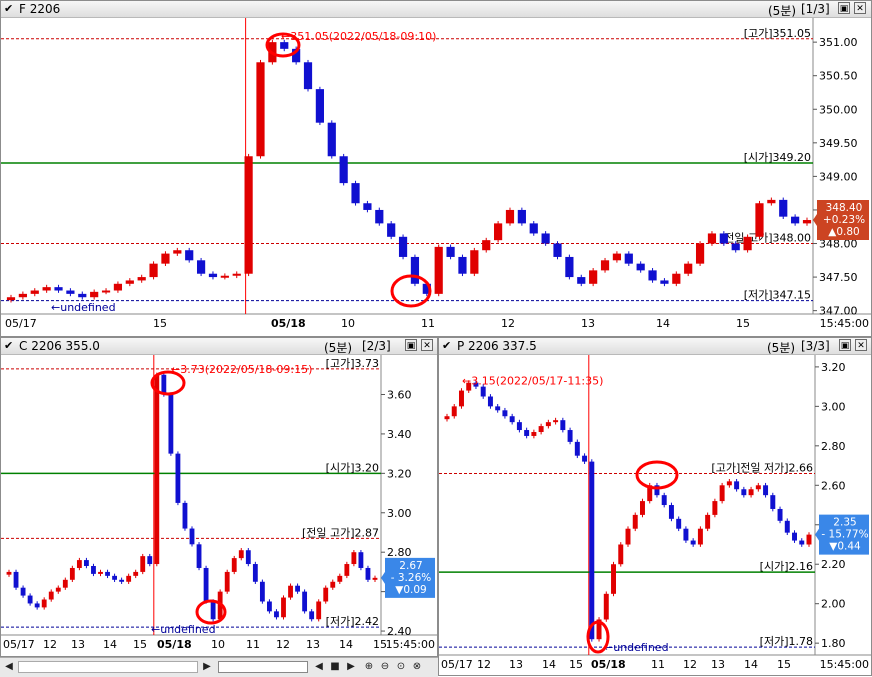 Image resolution: width=872 pixels, height=677 pixels. I want to click on y-tick-label: 3.60, so click(399, 394).